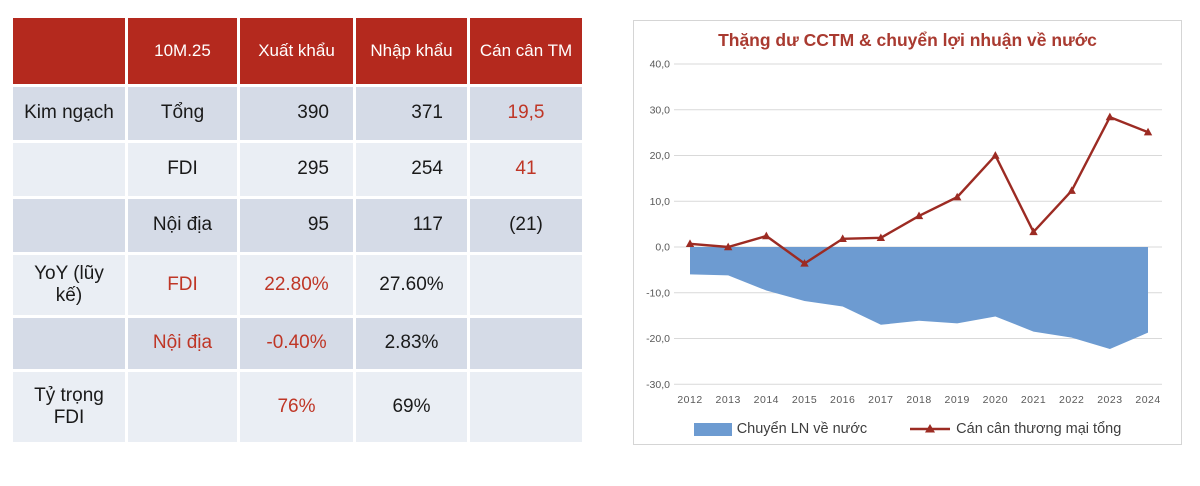  Describe the element at coordinates (69, 51) in the screenshot. I see `table-header-cell` at that location.